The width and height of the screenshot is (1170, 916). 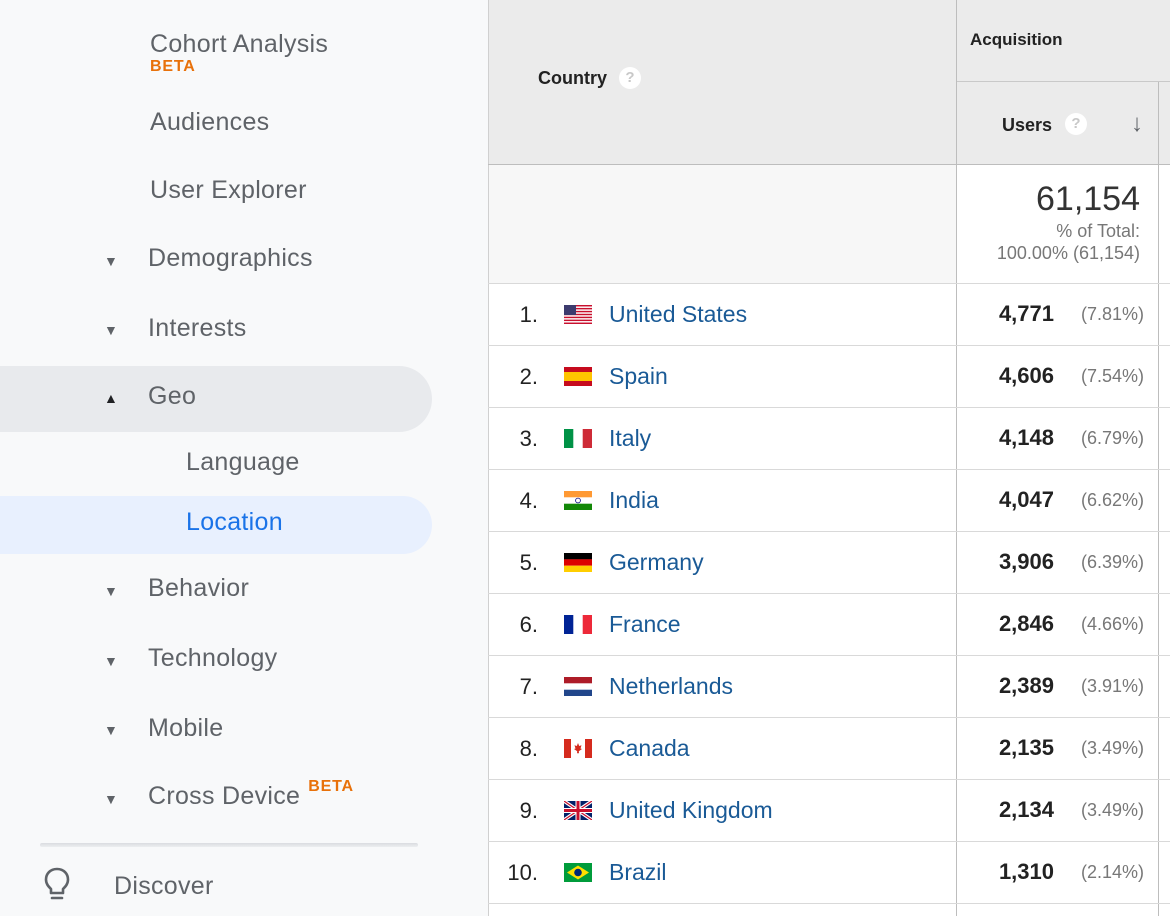 I want to click on row-rank: 7., so click(x=528, y=686).